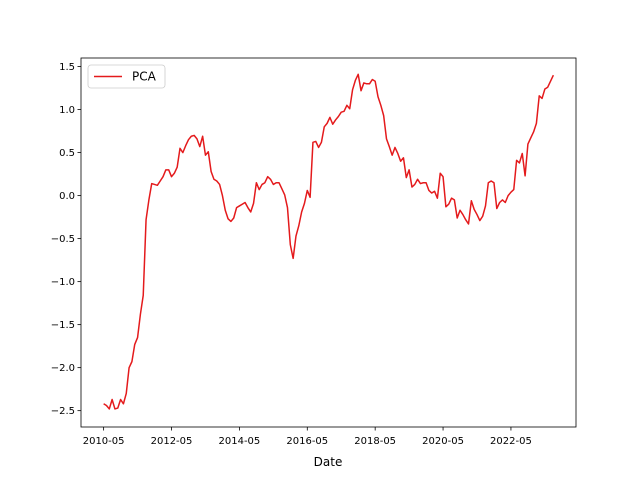 This screenshot has height=480, width=640. I want to click on y-tick-label: 1.5, so click(67, 67).